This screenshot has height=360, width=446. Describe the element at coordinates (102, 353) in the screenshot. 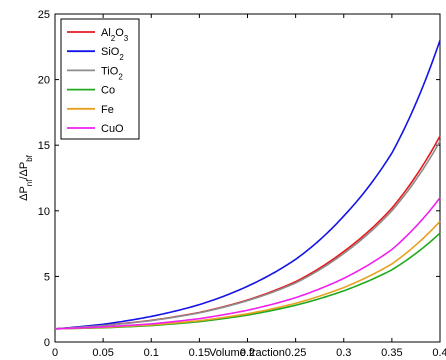

I see `x-tick-label: 0.05` at that location.